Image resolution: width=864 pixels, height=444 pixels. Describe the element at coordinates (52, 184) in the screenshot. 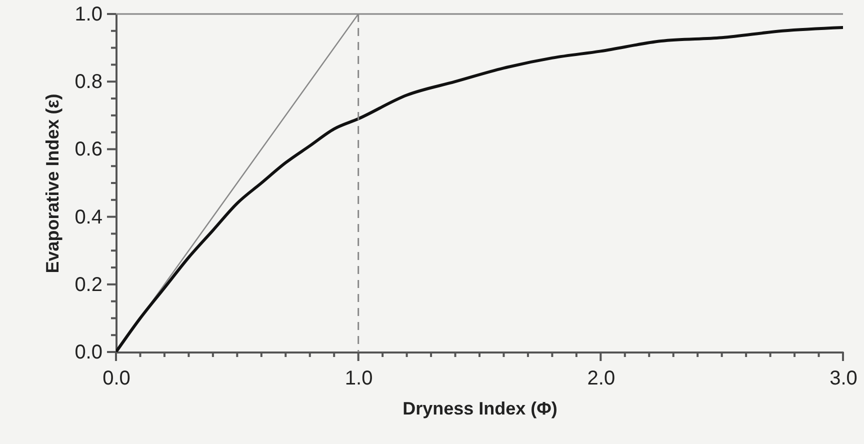

I see `y-axis-title: Evaporative Index (ε)` at that location.